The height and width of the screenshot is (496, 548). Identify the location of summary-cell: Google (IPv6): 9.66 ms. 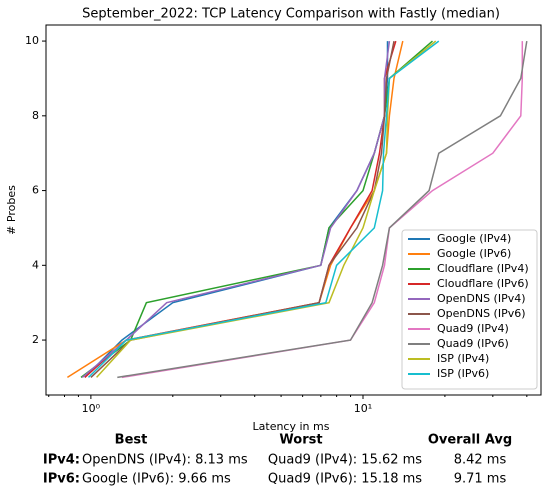
(156, 479).